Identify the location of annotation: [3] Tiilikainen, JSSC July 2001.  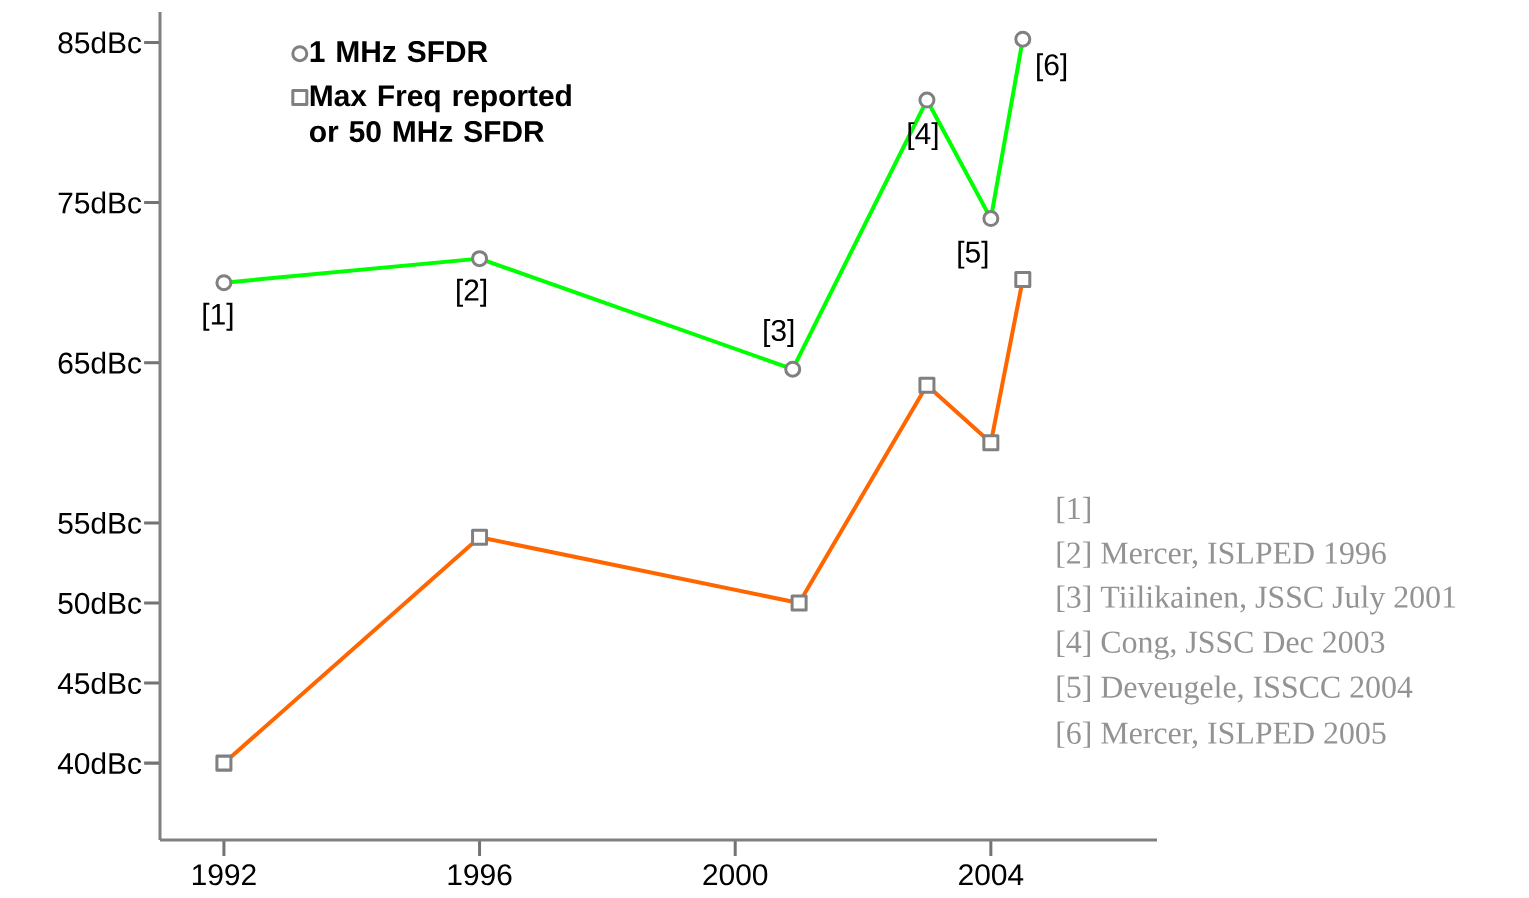
(1256, 600).